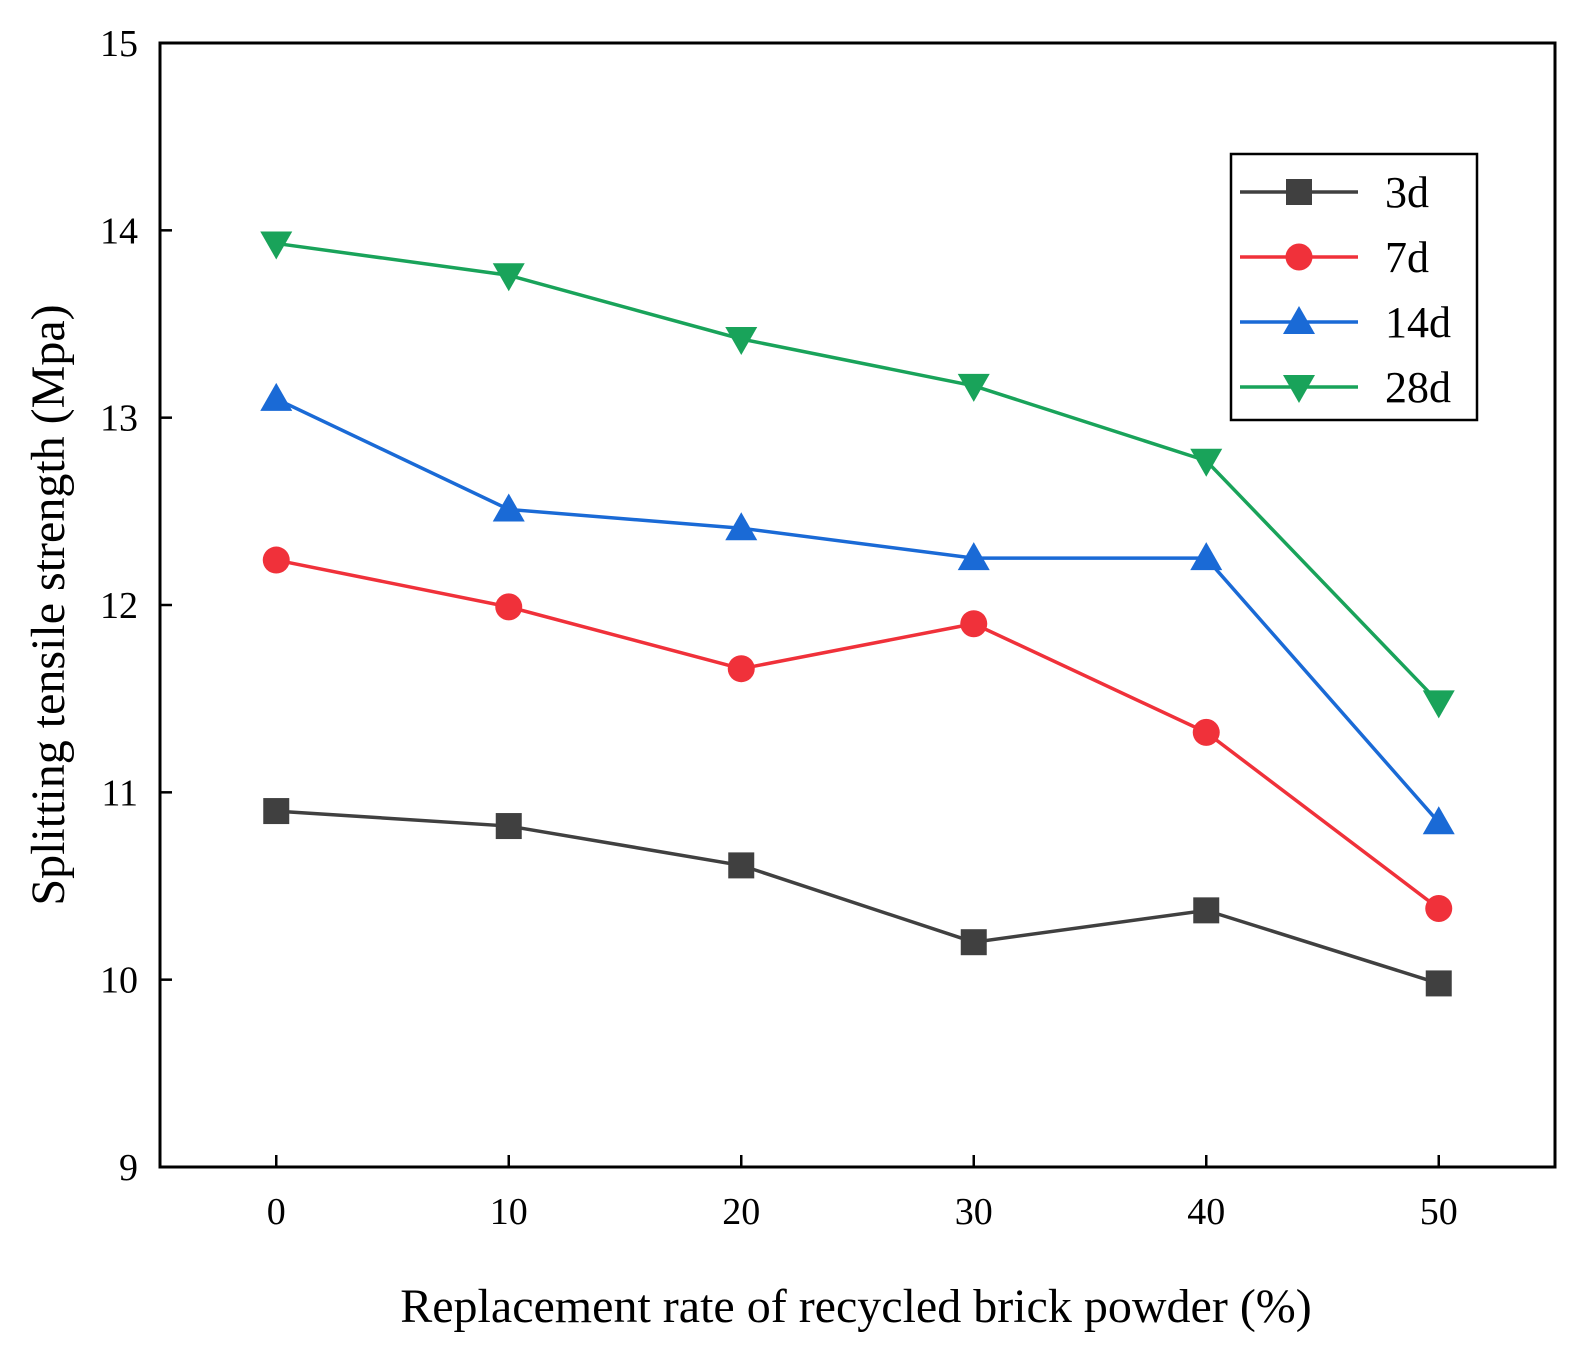 This screenshot has width=1582, height=1358. I want to click on series-line-3d, so click(858, 897).